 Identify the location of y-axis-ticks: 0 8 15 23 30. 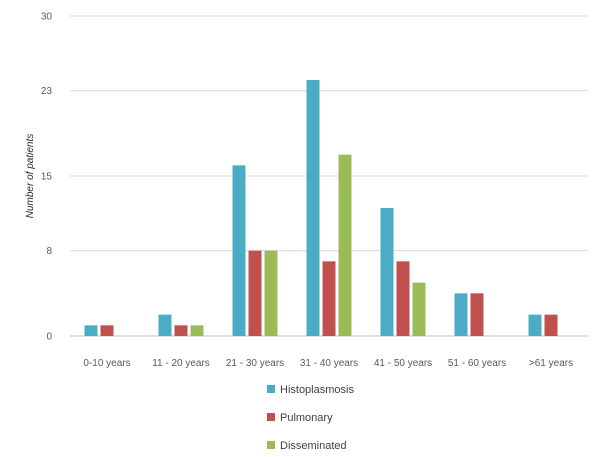
(47, 177).